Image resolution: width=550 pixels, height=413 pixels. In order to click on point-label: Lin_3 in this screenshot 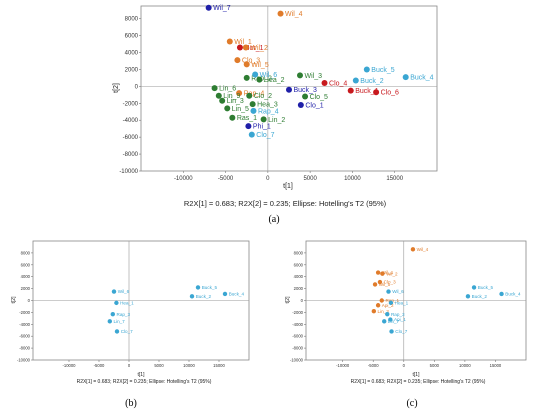, I will do `click(235, 101)`.